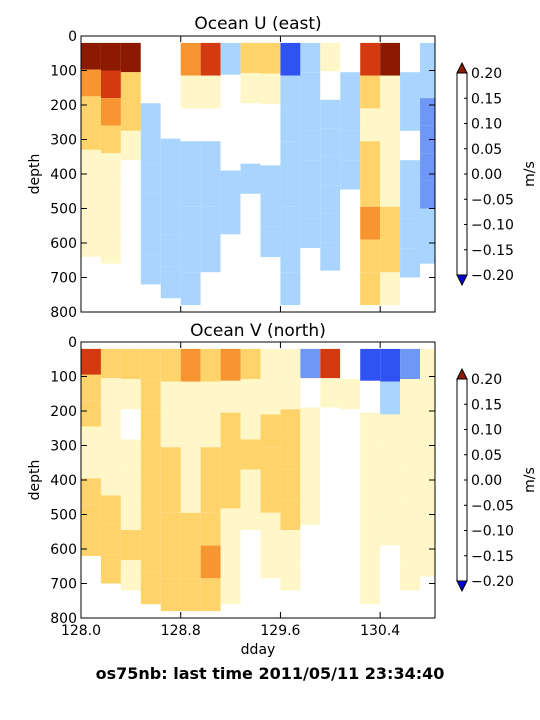 This screenshot has width=540, height=720. I want to click on panel-v-colorbar-tick-label: −0.10, so click(492, 532).